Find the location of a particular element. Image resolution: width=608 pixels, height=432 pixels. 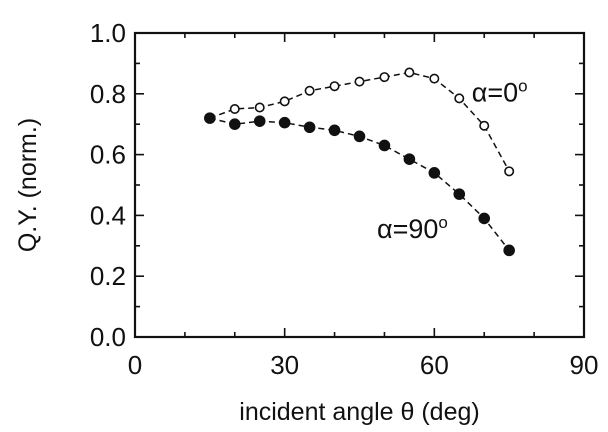

y-tick-label: 1.0 is located at coordinates (108, 33).